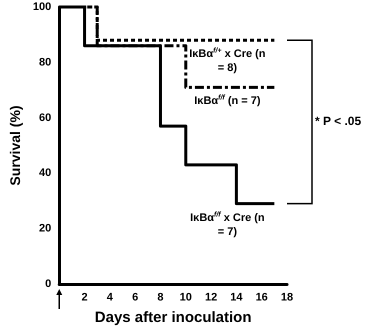 The height and width of the screenshot is (330, 378). I want to click on series-label: IκBα$^{f/f}$ x Cre (n = 7), so click(227, 224).